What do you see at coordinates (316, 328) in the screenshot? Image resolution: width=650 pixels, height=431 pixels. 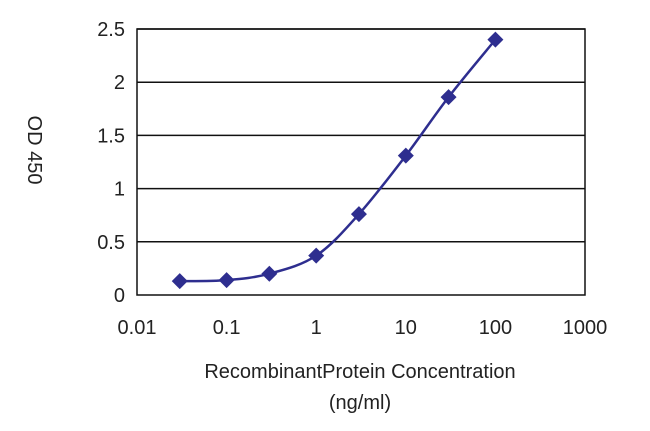 I see `x-tick-label-2: 1` at bounding box center [316, 328].